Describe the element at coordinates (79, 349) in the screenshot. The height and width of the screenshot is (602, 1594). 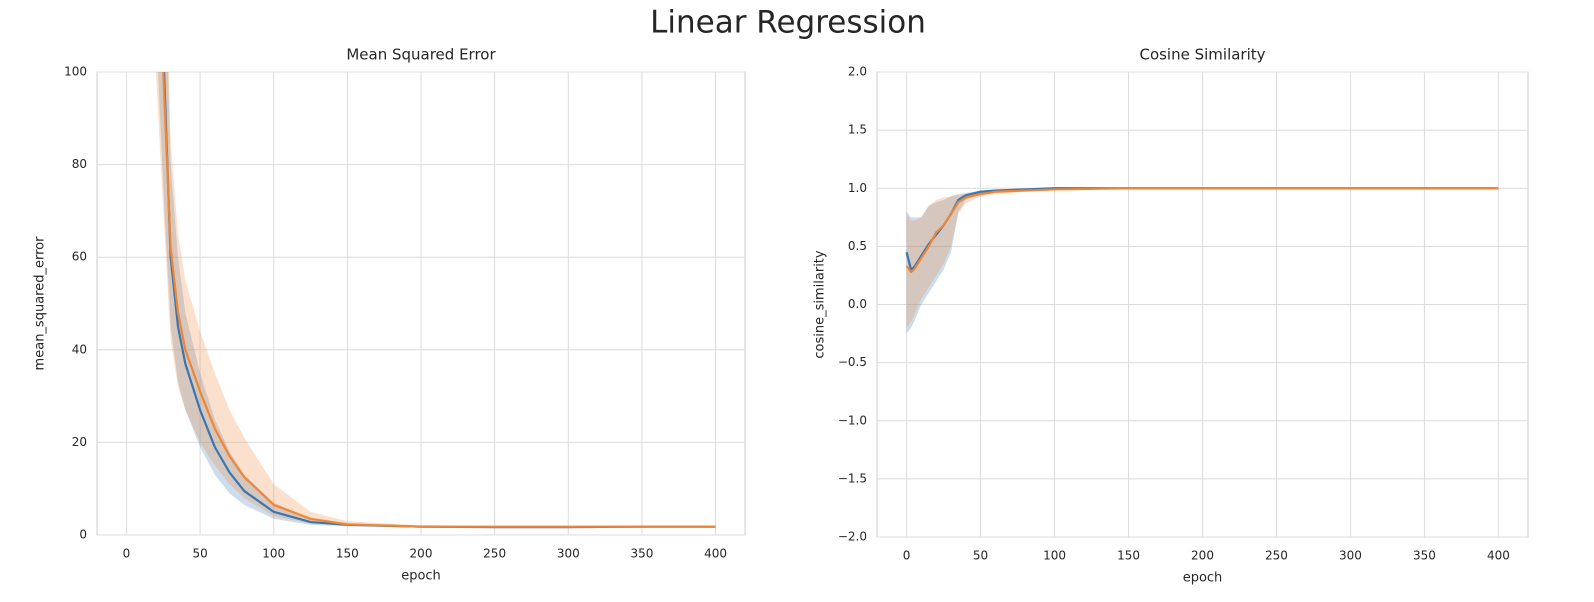
I see `y-tick-label: 40` at that location.